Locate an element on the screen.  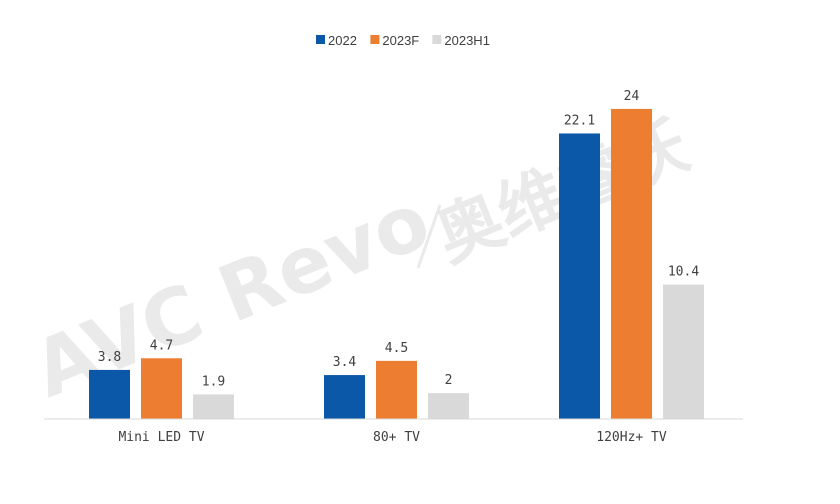
data-label-120hz-tv-2023h1: 10.4 is located at coordinates (683, 272).